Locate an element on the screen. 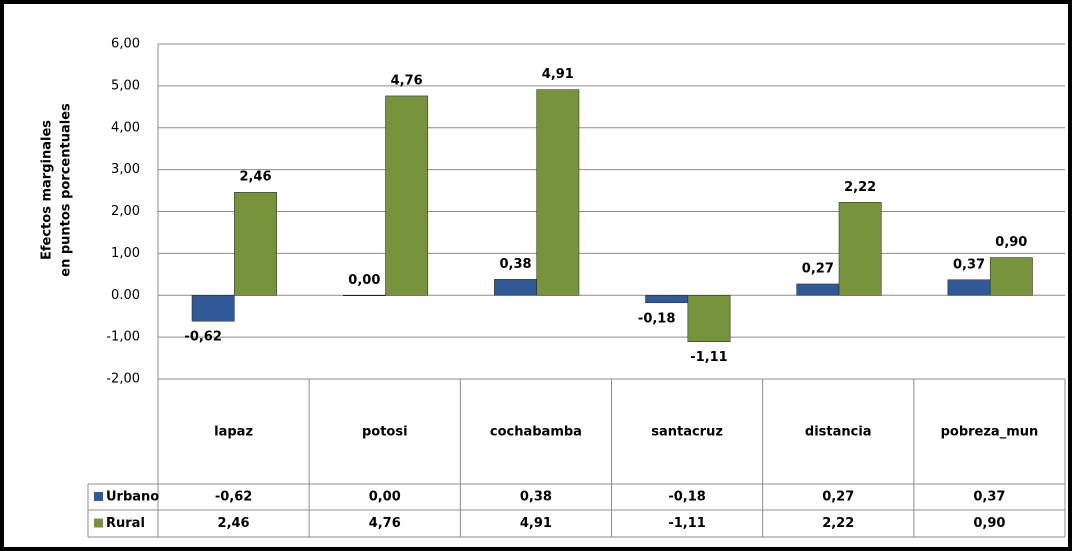  table-cell: 4,91 is located at coordinates (536, 523).